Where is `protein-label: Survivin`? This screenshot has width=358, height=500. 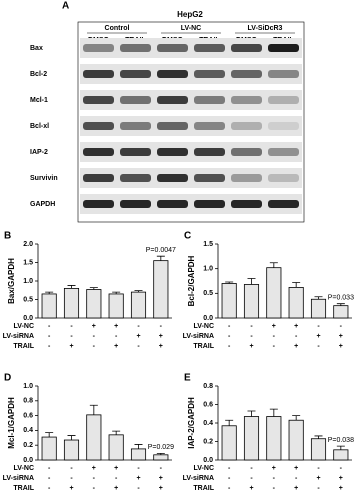
protein-label: Survivin is located at coordinates (44, 178).